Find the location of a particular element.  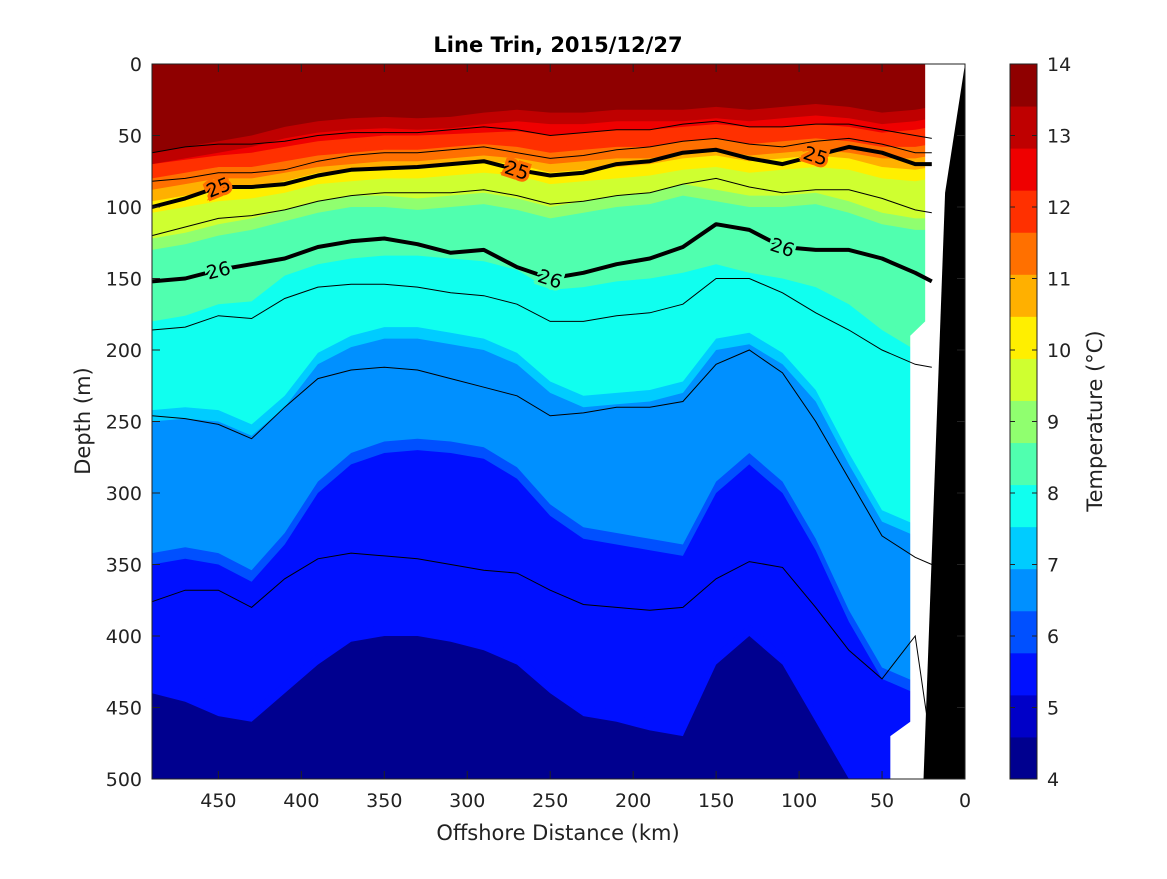

x-tick-label: 0 is located at coordinates (965, 801).